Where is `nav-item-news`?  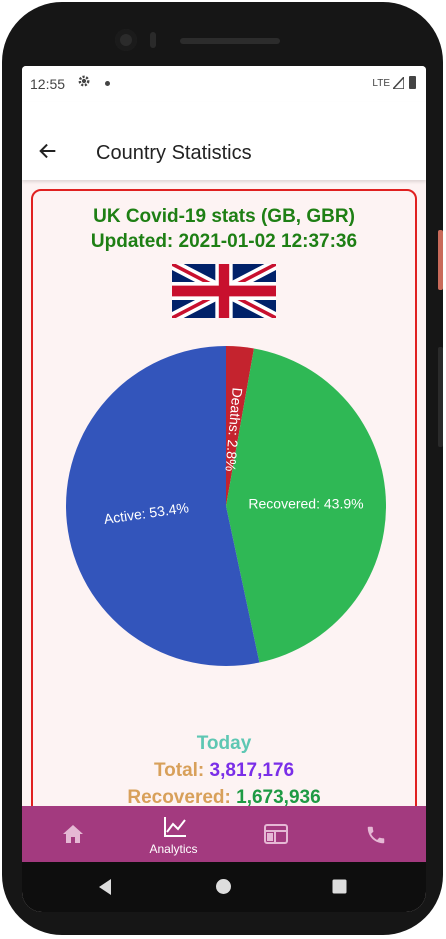 nav-item-news is located at coordinates (274, 834).